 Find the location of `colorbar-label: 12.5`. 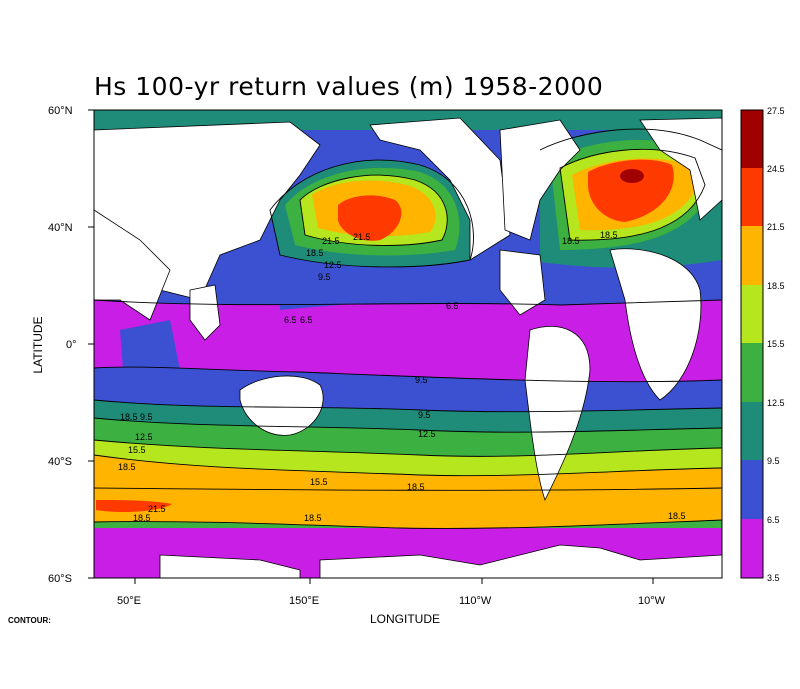

colorbar-label: 12.5 is located at coordinates (776, 403).